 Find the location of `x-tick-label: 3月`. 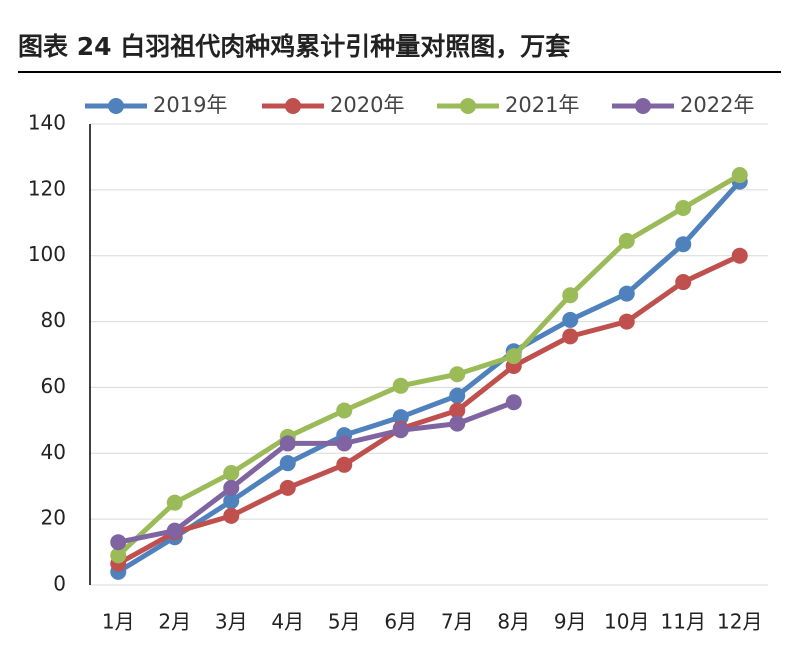

x-tick-label: 3月 is located at coordinates (231, 622).